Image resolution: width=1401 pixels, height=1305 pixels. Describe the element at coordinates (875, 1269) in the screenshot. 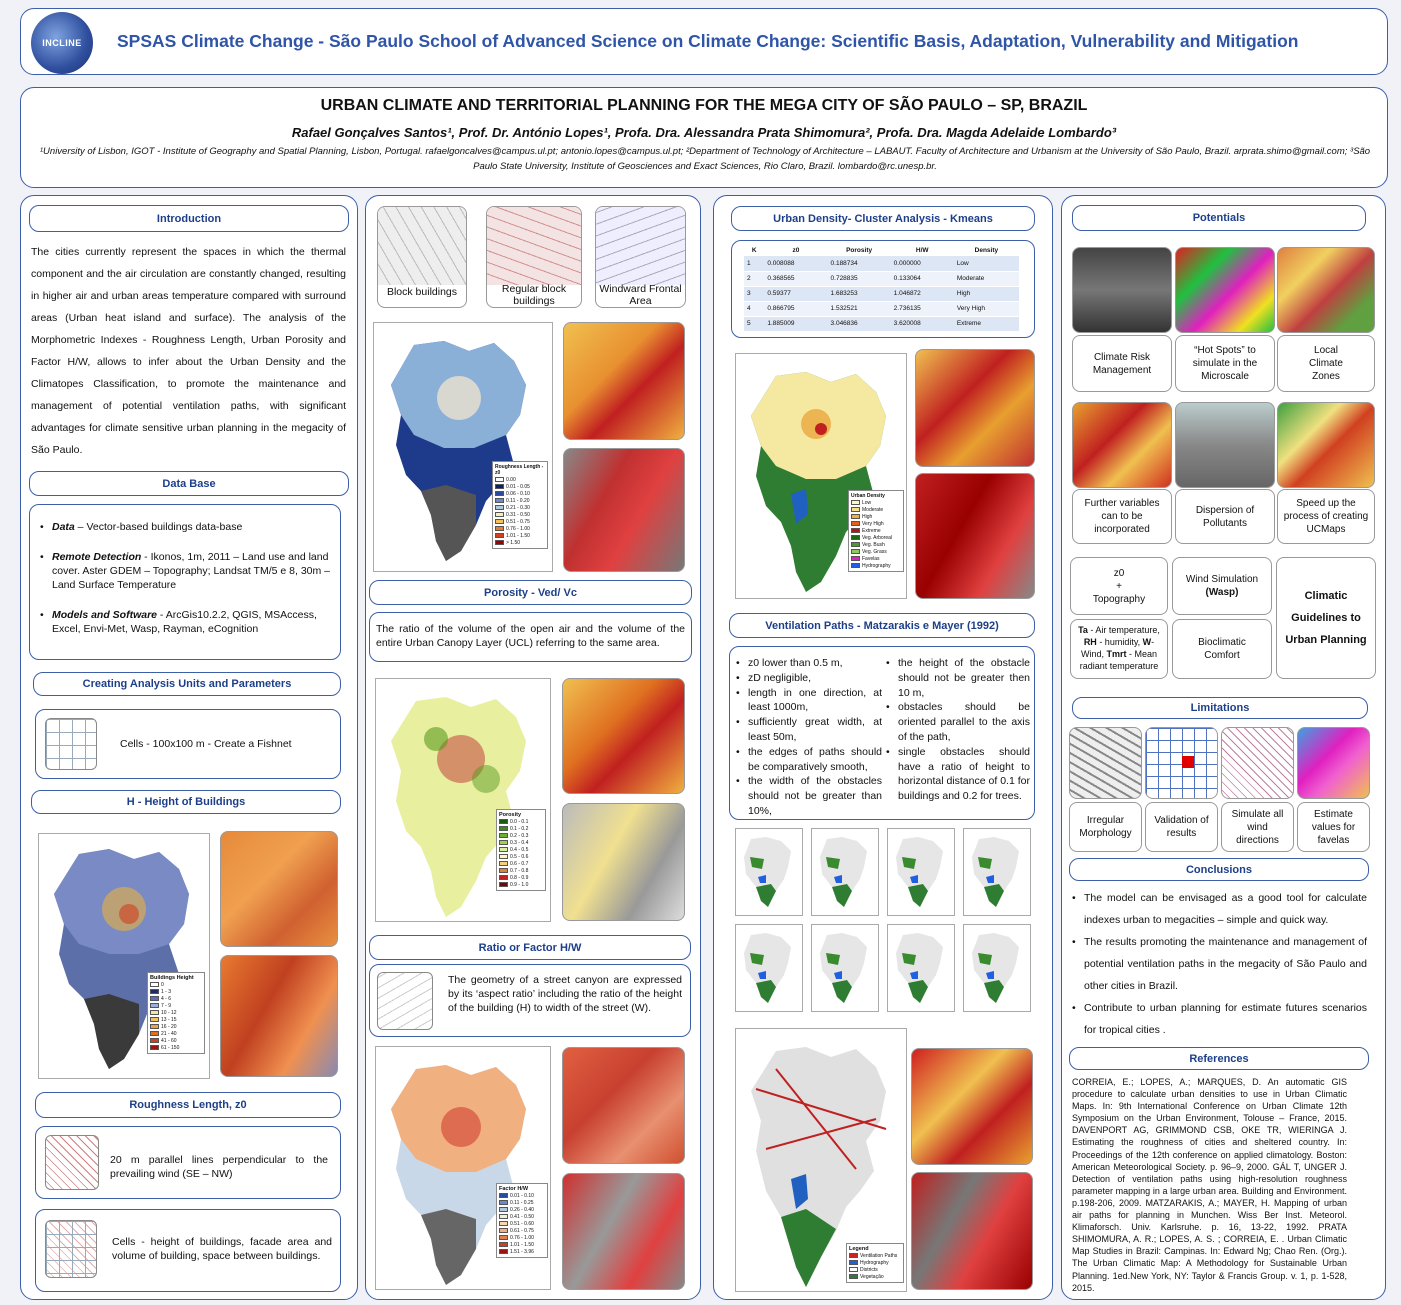

I see `legend-item: Districts` at that location.